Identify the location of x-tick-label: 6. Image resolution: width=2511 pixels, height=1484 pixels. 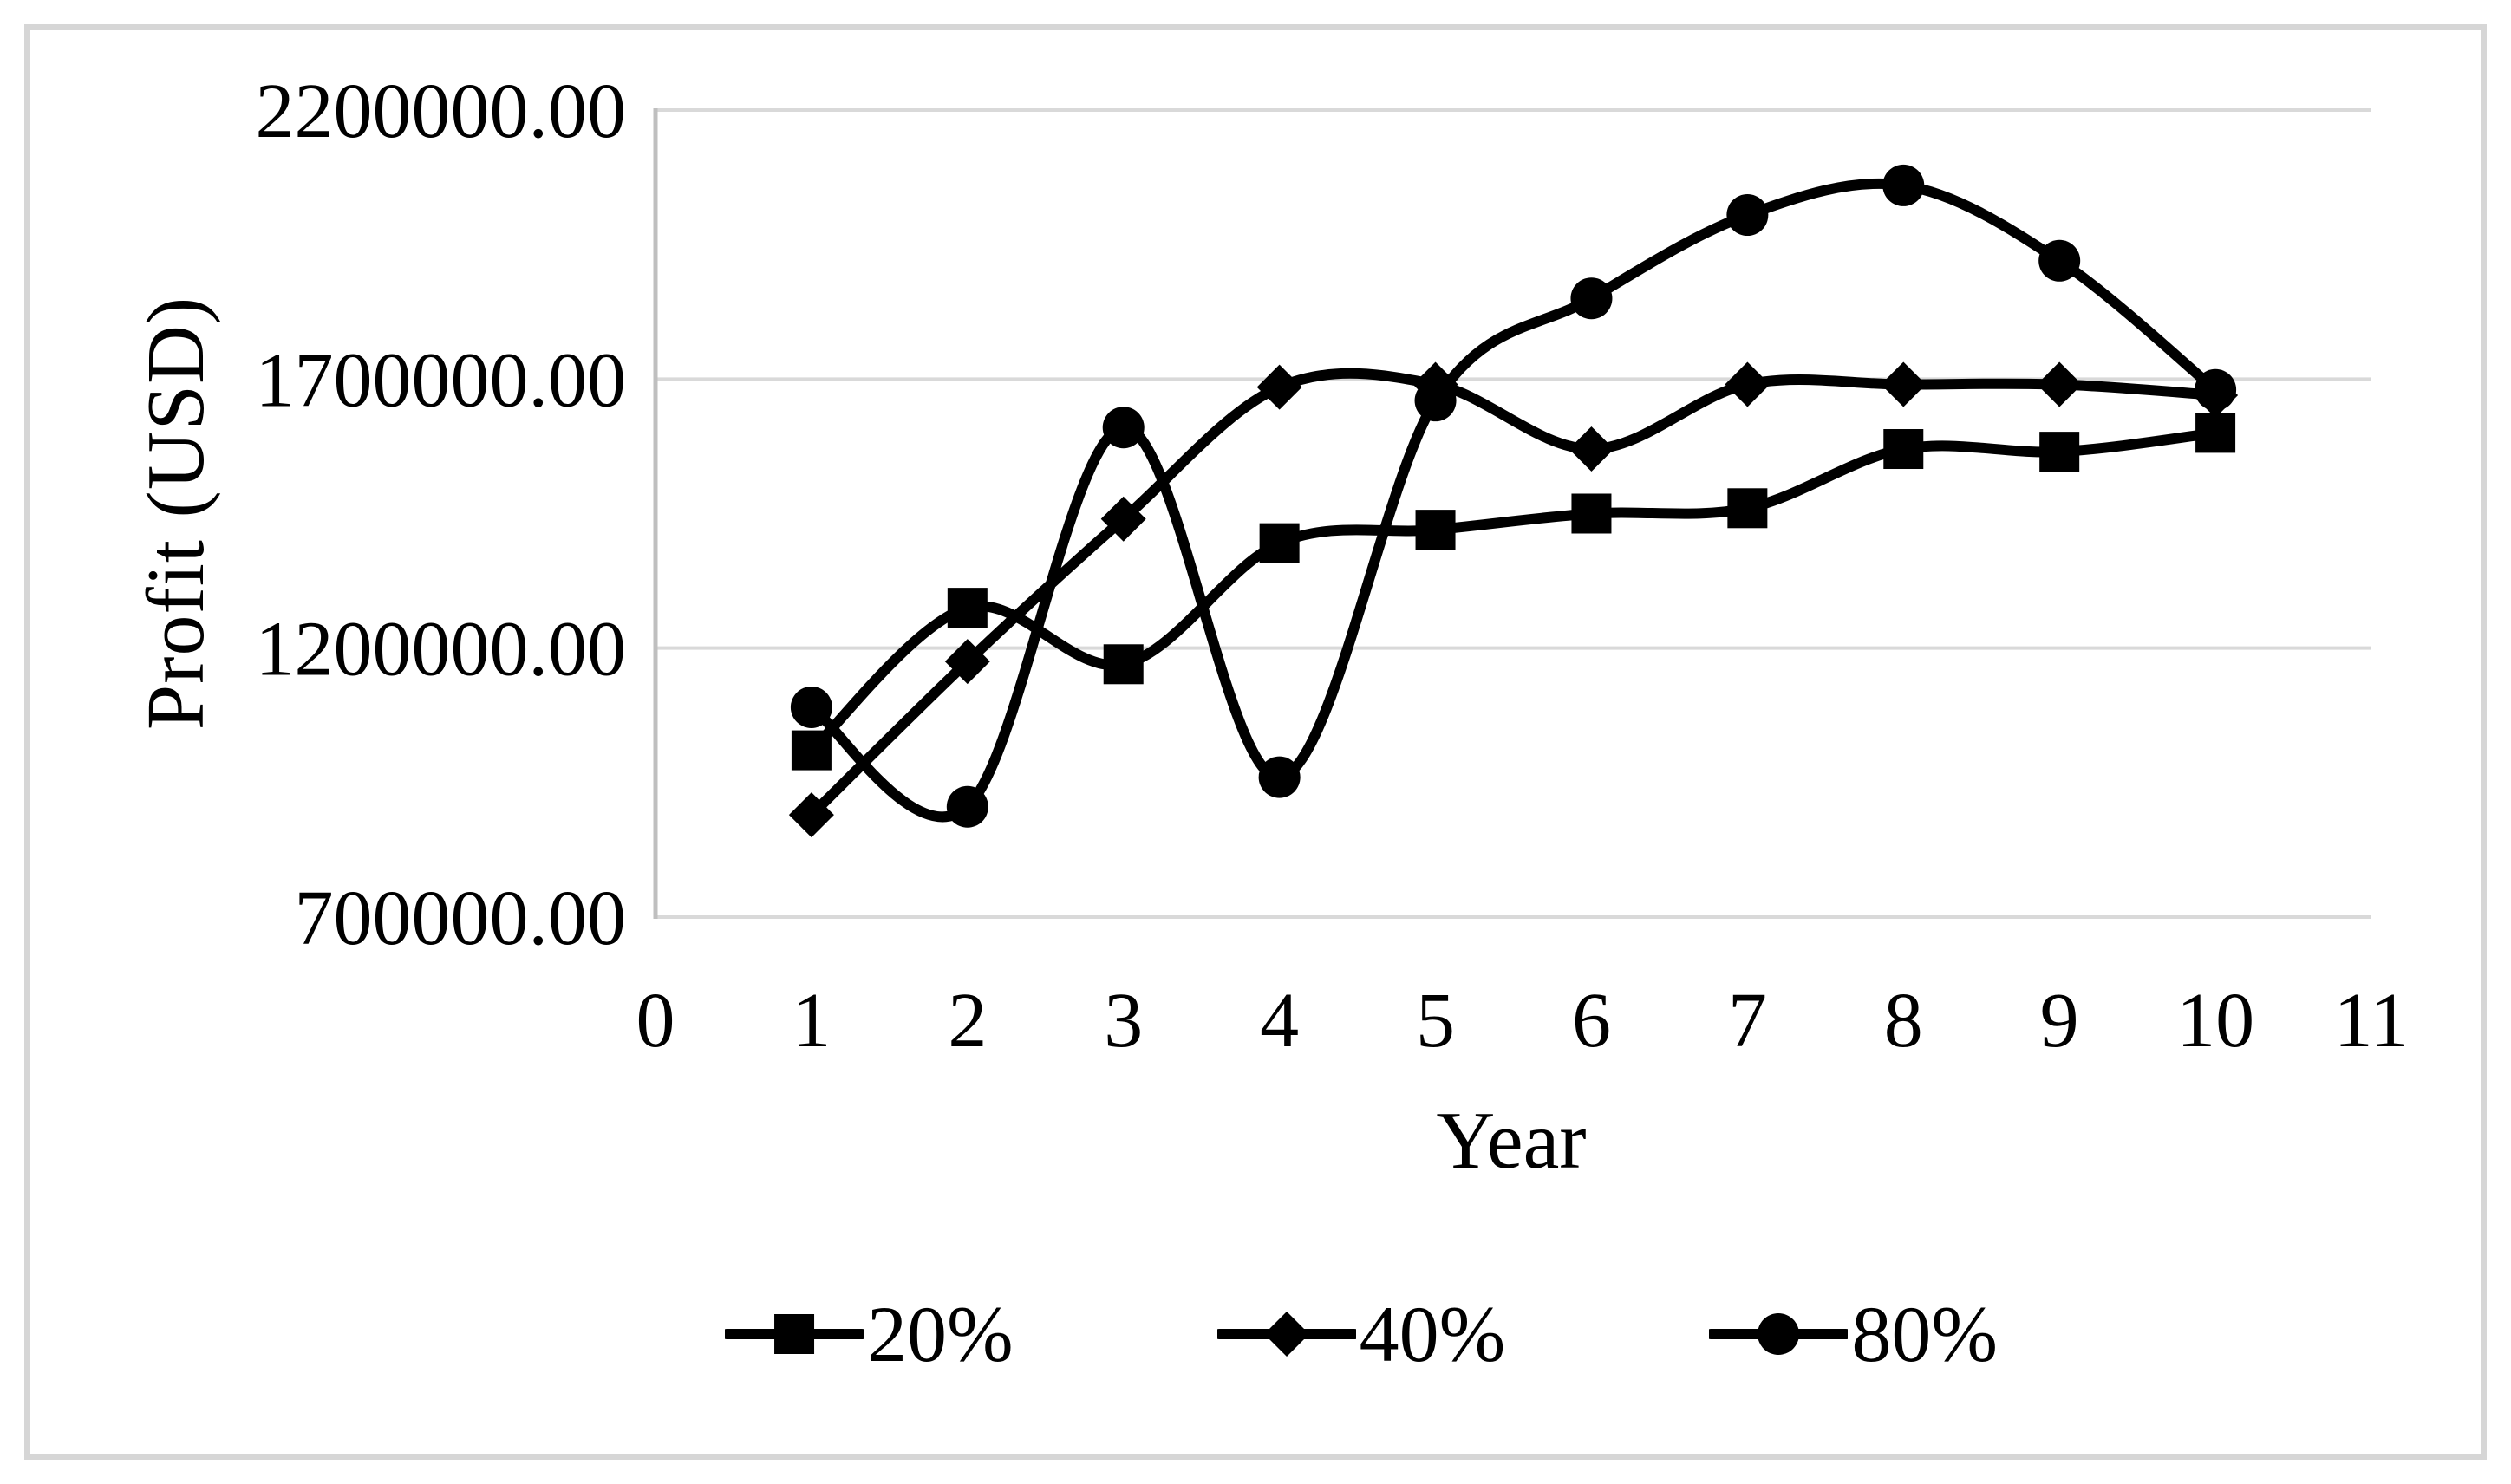
(1591, 1021).